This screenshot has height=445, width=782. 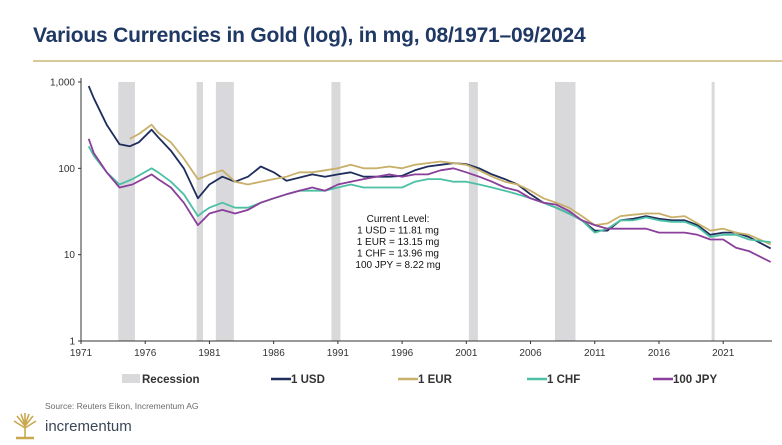 What do you see at coordinates (397, 265) in the screenshot?
I see `current-level-annotation: 100 JPY = 8.22 mg` at bounding box center [397, 265].